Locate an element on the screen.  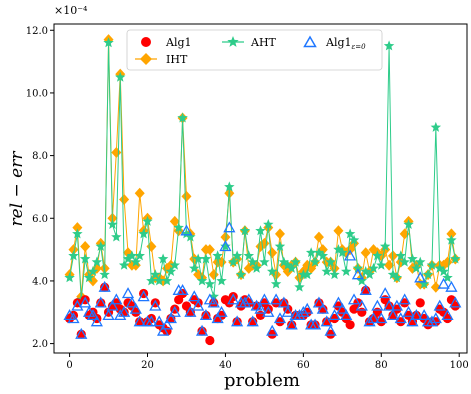
y-tick-label: 6.0 is located at coordinates (40, 219).